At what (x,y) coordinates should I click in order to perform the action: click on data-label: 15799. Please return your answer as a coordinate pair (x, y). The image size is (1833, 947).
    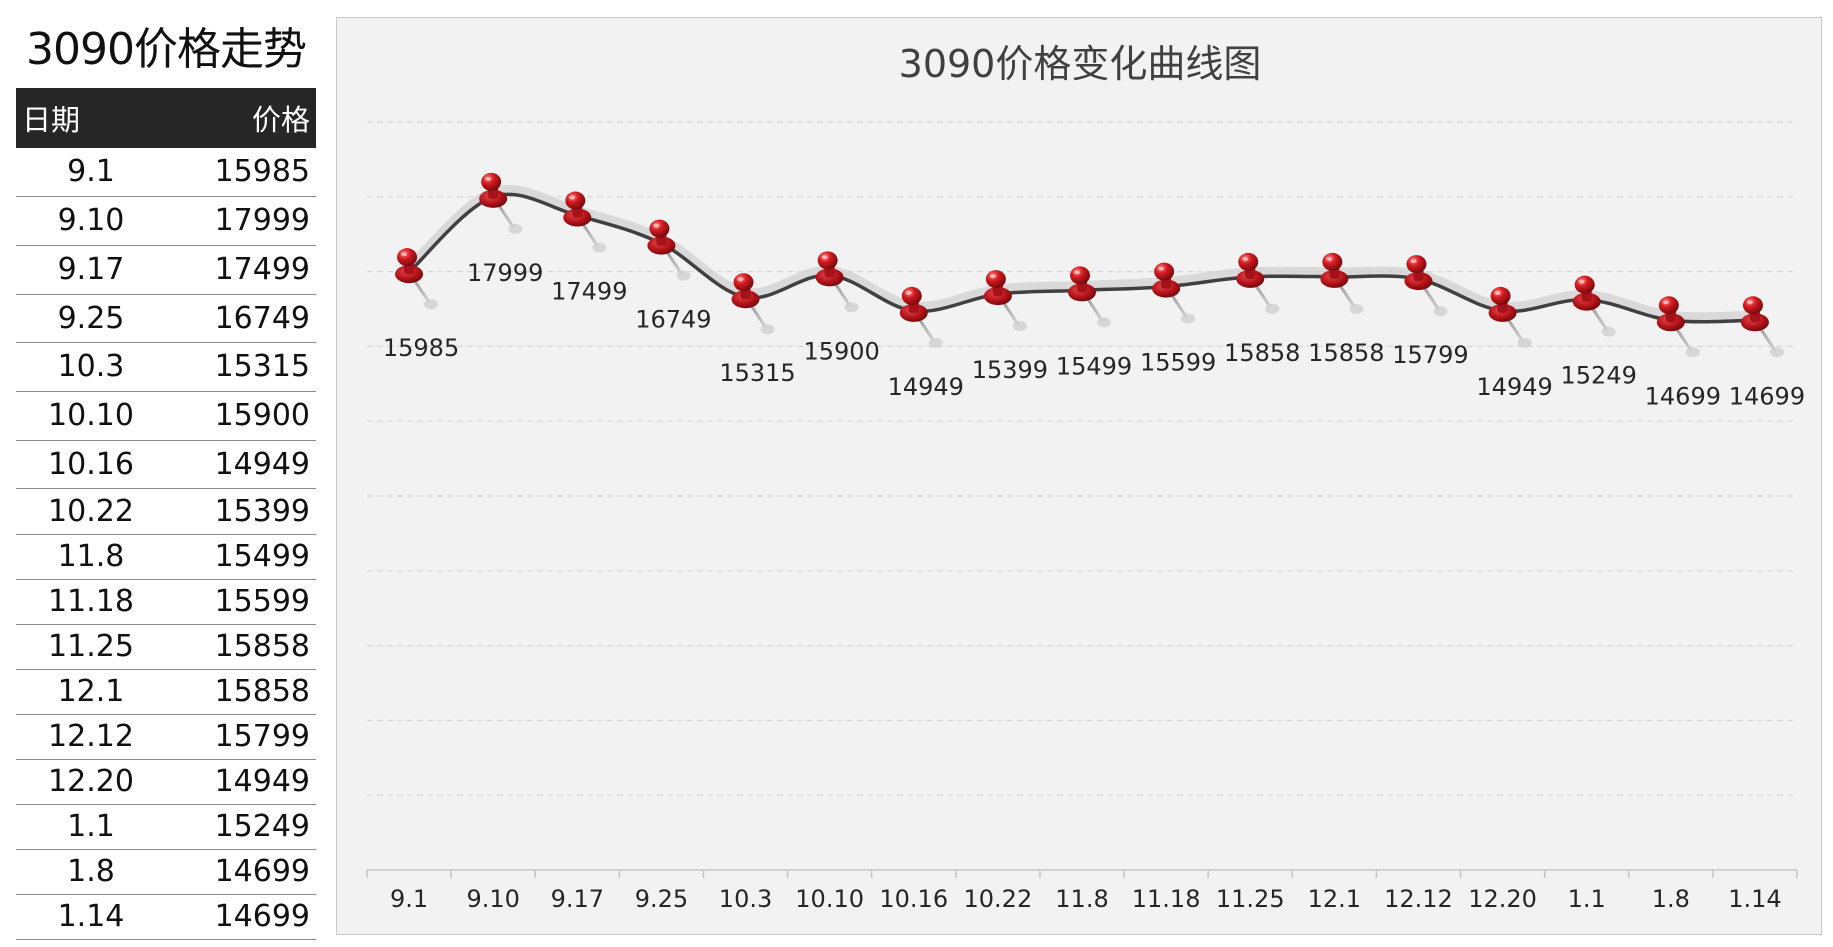
    Looking at the image, I should click on (1430, 355).